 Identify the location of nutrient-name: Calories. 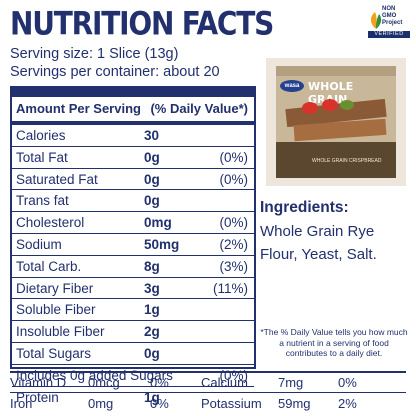
(41, 135).